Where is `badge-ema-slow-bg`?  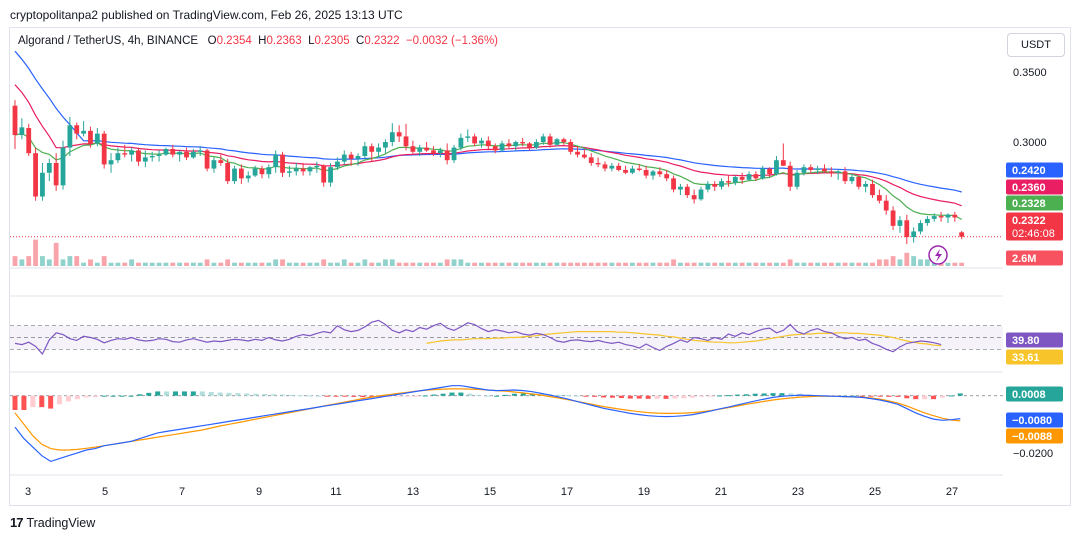
badge-ema-slow-bg is located at coordinates (1034, 170).